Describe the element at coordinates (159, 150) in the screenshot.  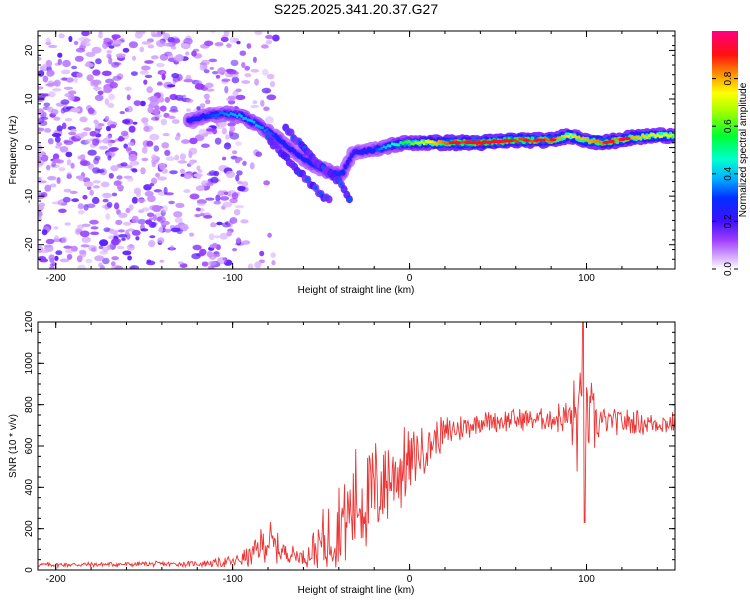
I see `spectrogram-noise-blobs` at that location.